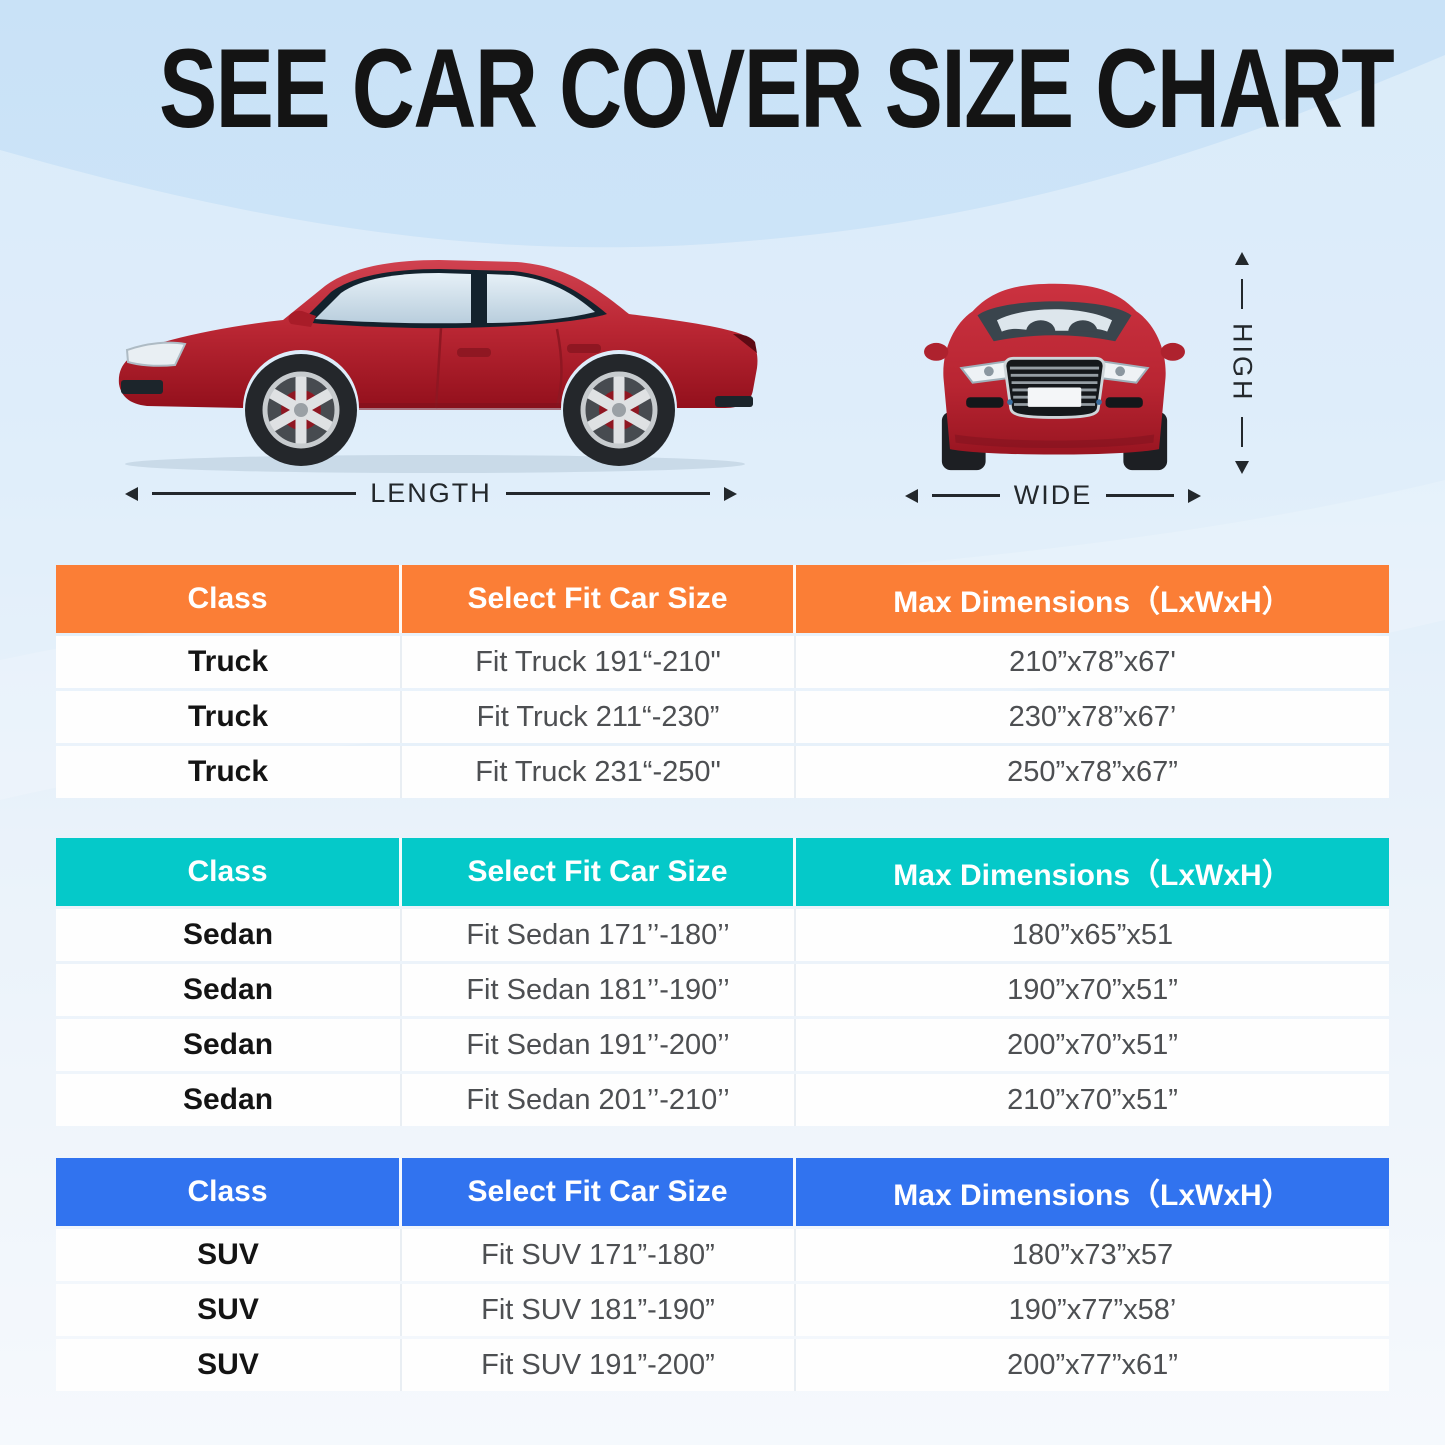  What do you see at coordinates (599, 1045) in the screenshot?
I see `fit-size-cell: Fit Sedan 191’’-200’’` at bounding box center [599, 1045].